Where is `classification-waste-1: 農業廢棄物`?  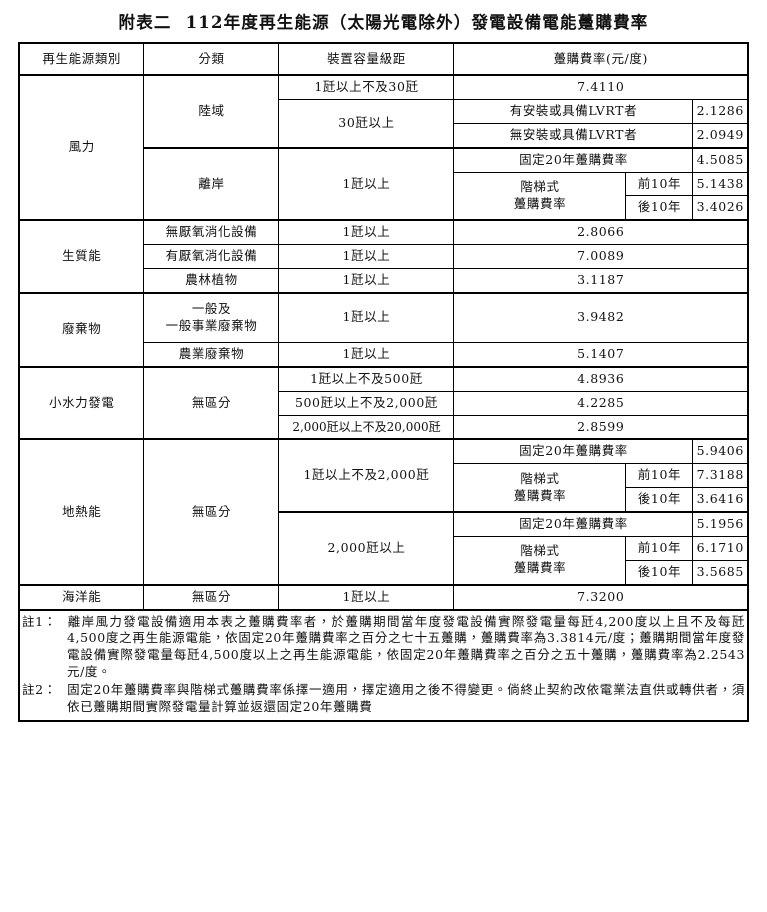
classification-waste-1: 農業廢棄物 is located at coordinates (211, 354).